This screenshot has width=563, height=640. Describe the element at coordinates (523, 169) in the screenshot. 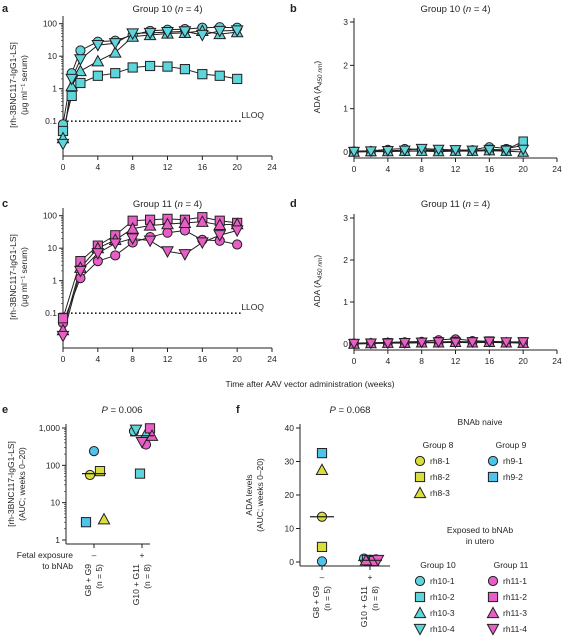

I see `x-tick-label: 20` at that location.